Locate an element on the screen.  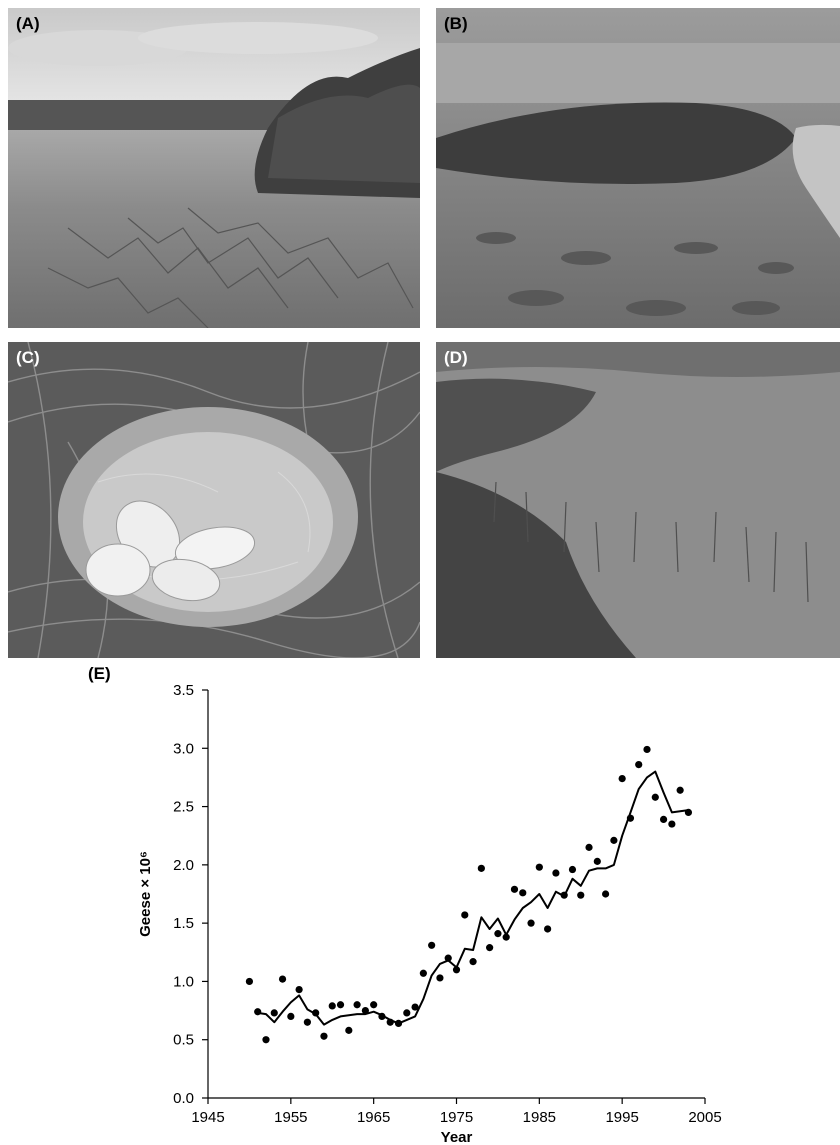
x-tick-label: 1985 is located at coordinates (539, 1117).